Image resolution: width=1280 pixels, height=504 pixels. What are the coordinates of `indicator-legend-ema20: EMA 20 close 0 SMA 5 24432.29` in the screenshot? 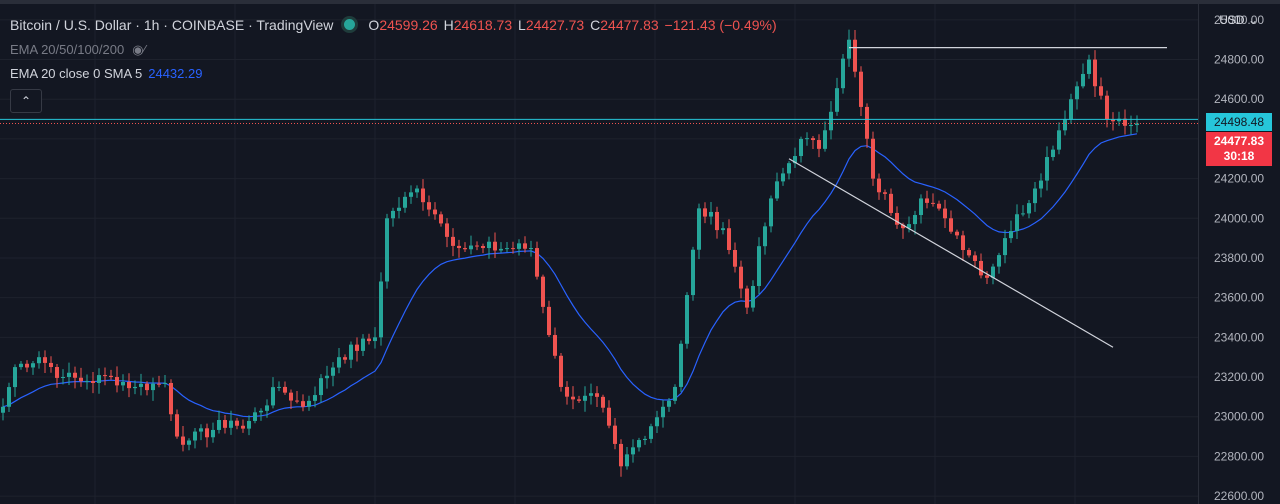 It's located at (106, 73).